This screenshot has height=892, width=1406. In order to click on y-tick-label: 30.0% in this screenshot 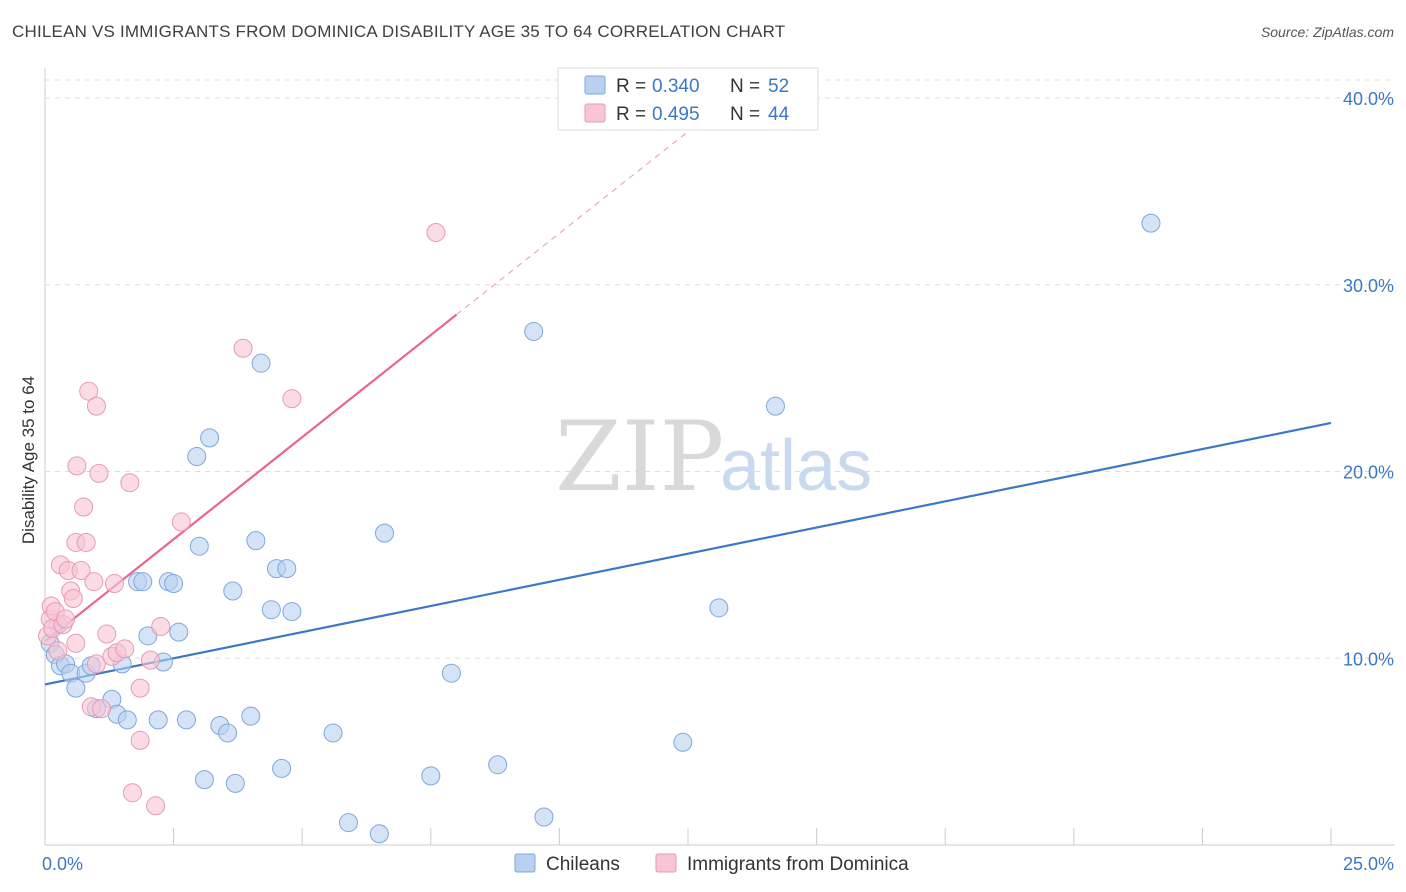, I will do `click(1368, 286)`.